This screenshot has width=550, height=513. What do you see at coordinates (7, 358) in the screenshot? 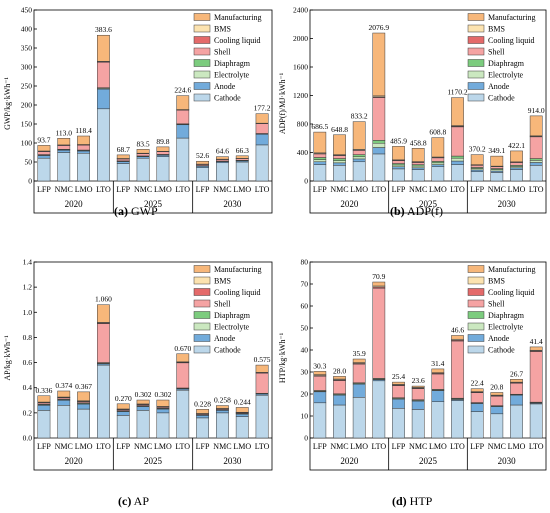
I see `y-axis-label: AP/kg·kWh⁻¹` at bounding box center [7, 358].